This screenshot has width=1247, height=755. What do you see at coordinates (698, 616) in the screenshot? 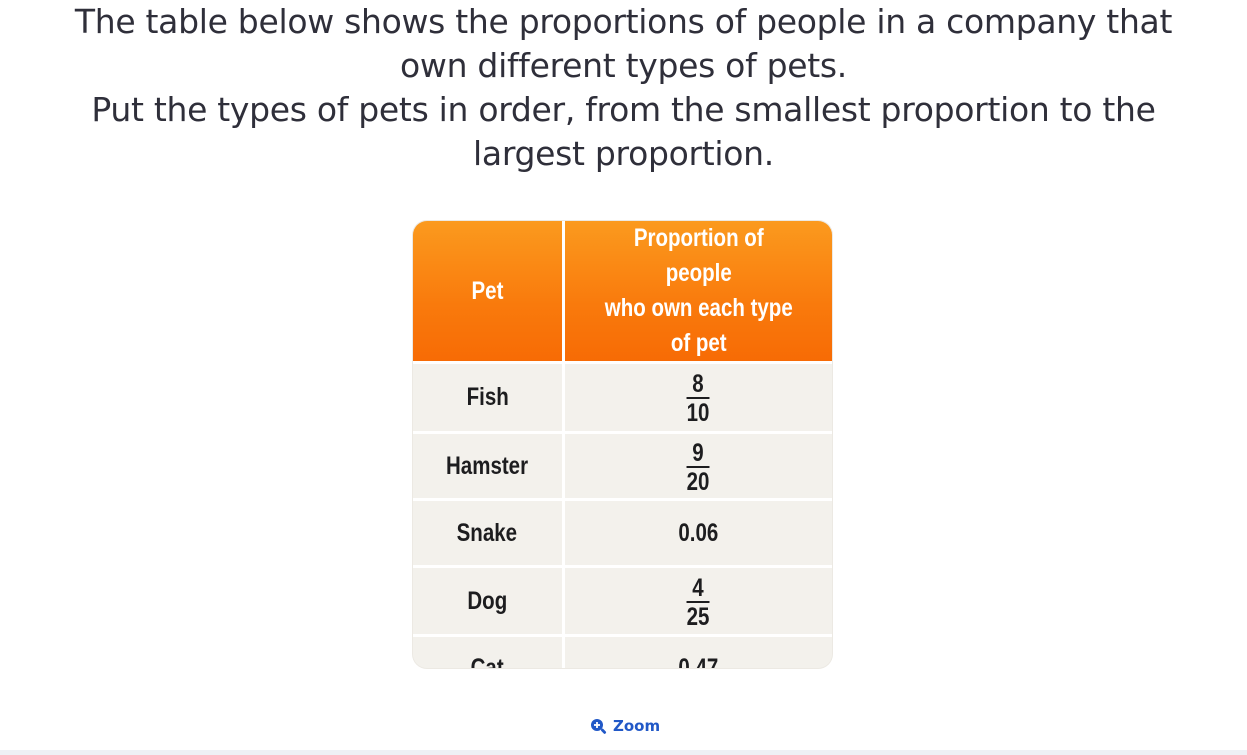
I see `denominator: 25` at bounding box center [698, 616].